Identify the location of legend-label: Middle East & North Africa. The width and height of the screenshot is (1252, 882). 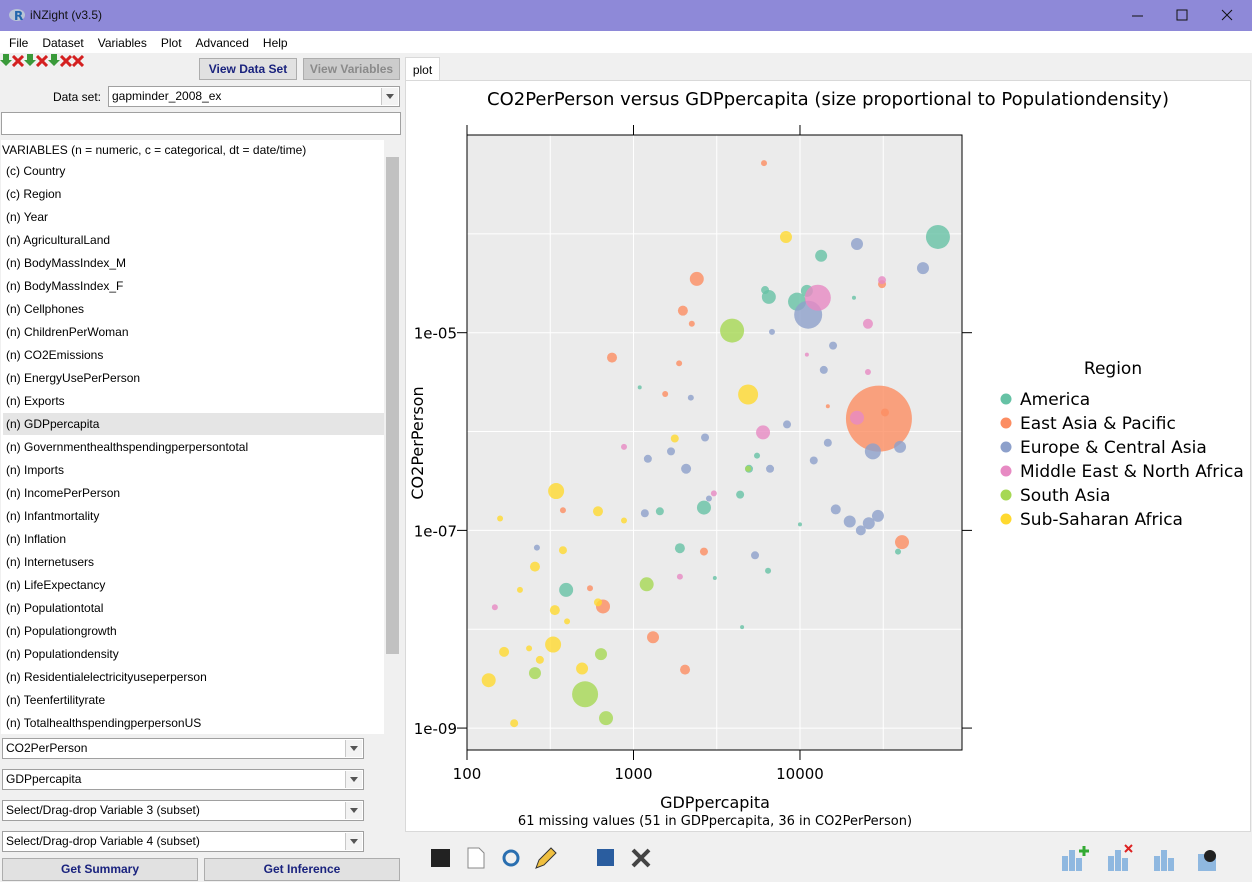
(1132, 472).